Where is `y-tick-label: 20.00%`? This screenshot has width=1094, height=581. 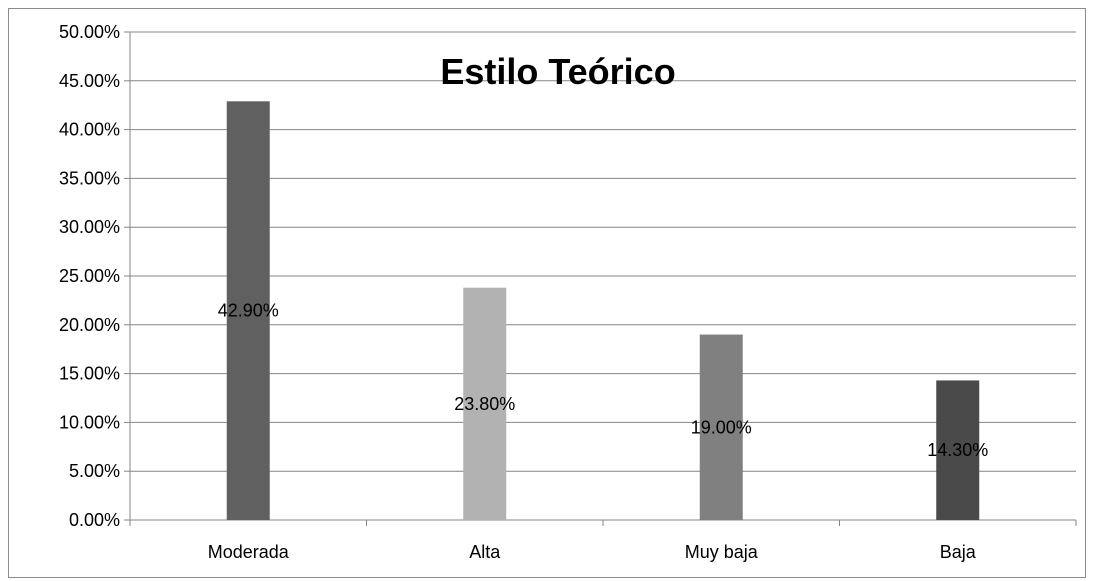 y-tick-label: 20.00% is located at coordinates (89, 325).